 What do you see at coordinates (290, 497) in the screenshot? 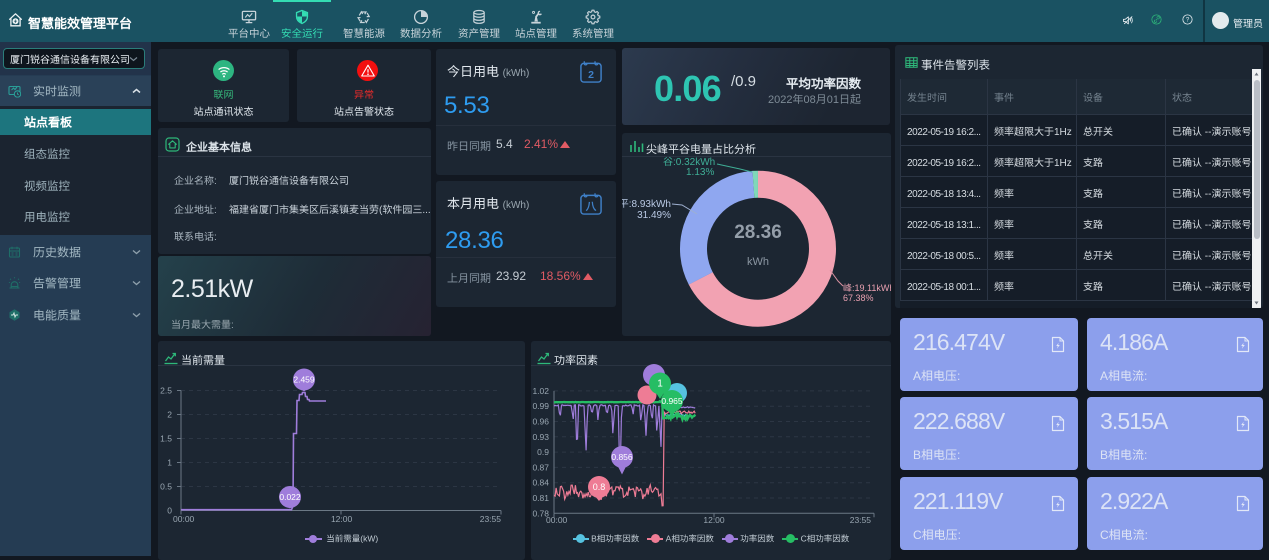
I see `svg-text: 0.022` at bounding box center [290, 497].